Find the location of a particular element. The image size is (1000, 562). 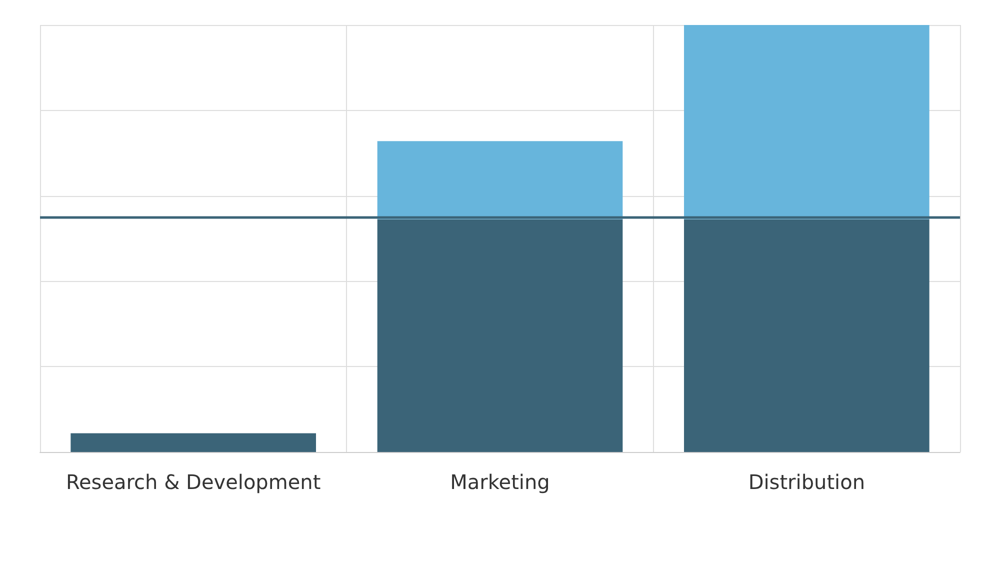

x-tick-label: Research & Development is located at coordinates (193, 482).